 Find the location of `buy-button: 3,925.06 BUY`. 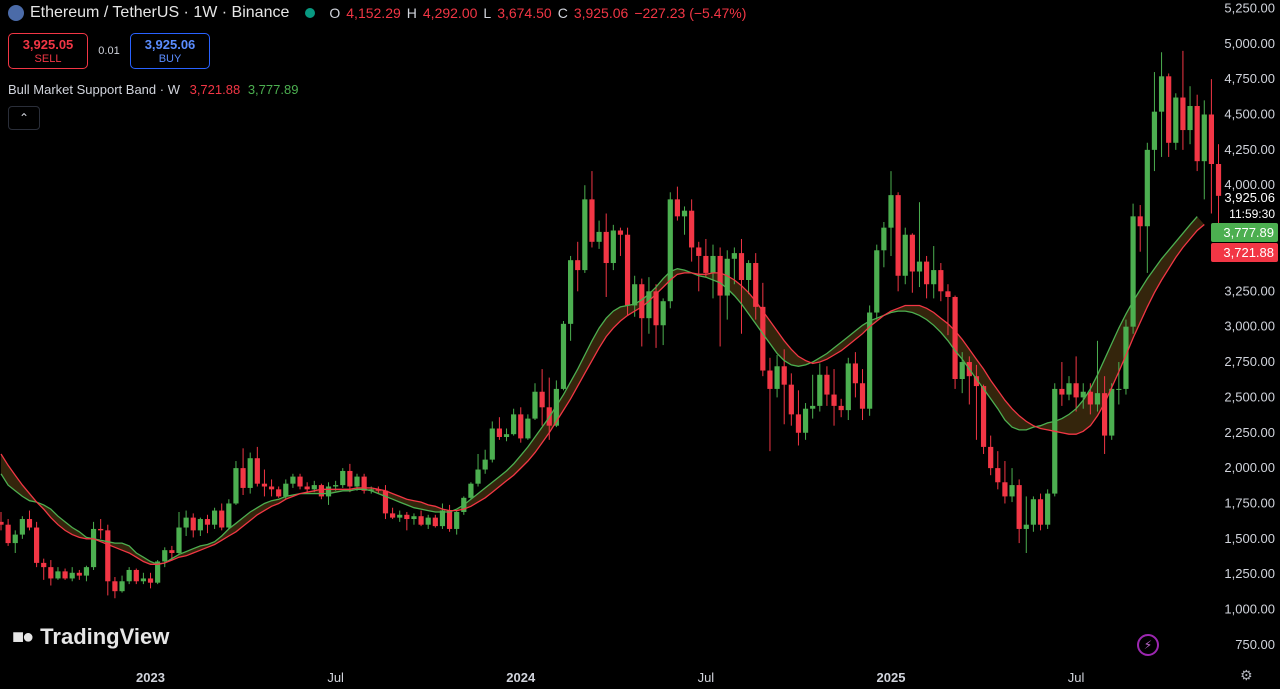

buy-button: 3,925.06 BUY is located at coordinates (170, 51).